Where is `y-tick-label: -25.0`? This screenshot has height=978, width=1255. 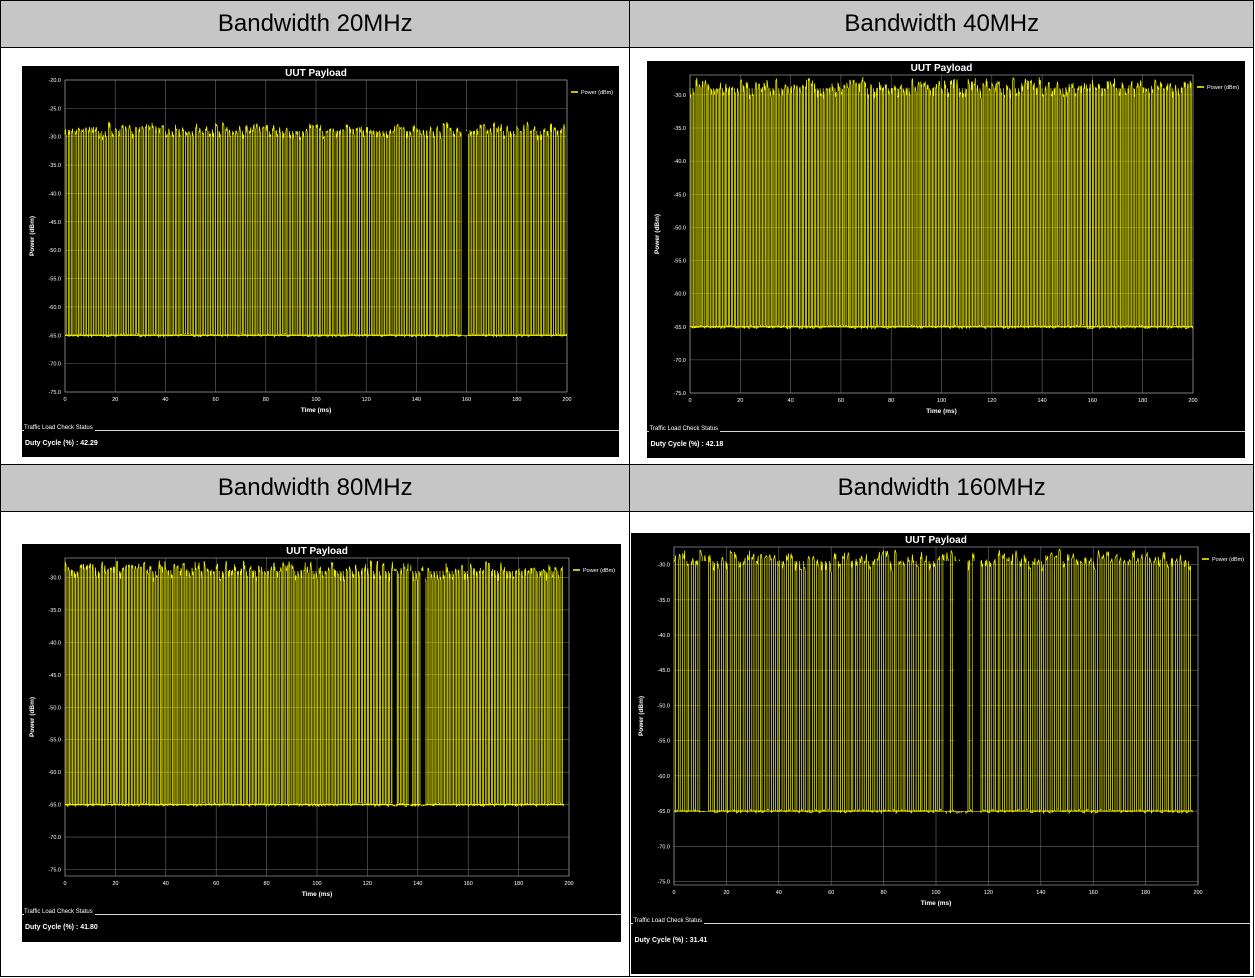 y-tick-label: -25.0 is located at coordinates (54, 109).